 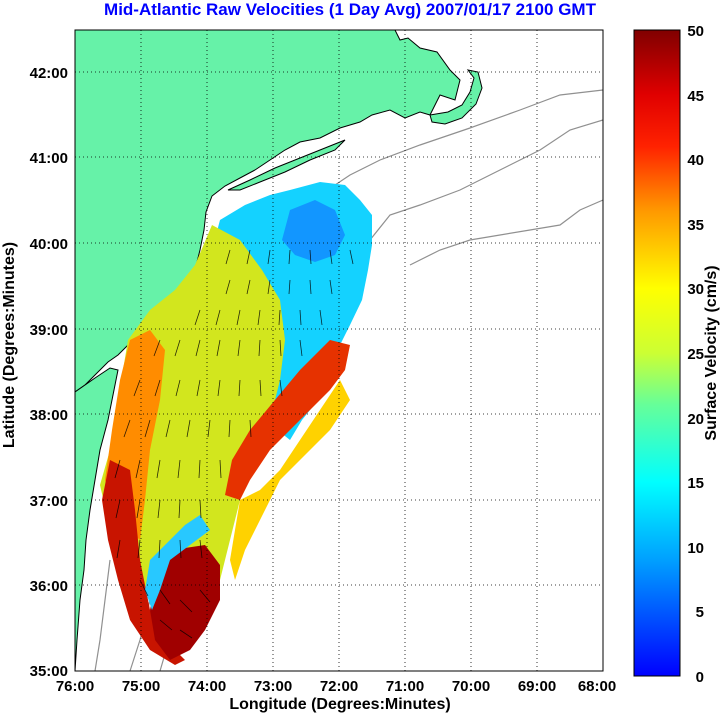 What do you see at coordinates (49, 415) in the screenshot?
I see `y-tick-38: 38:00` at bounding box center [49, 415].